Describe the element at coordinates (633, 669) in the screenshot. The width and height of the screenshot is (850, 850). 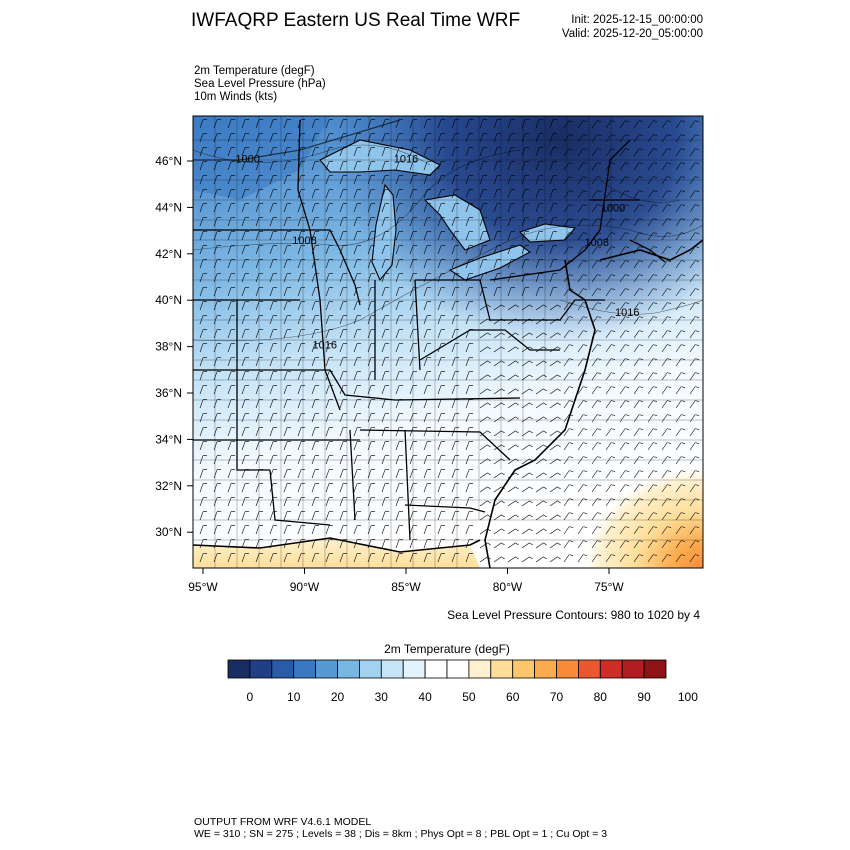
I see `colorbar-swatch` at that location.